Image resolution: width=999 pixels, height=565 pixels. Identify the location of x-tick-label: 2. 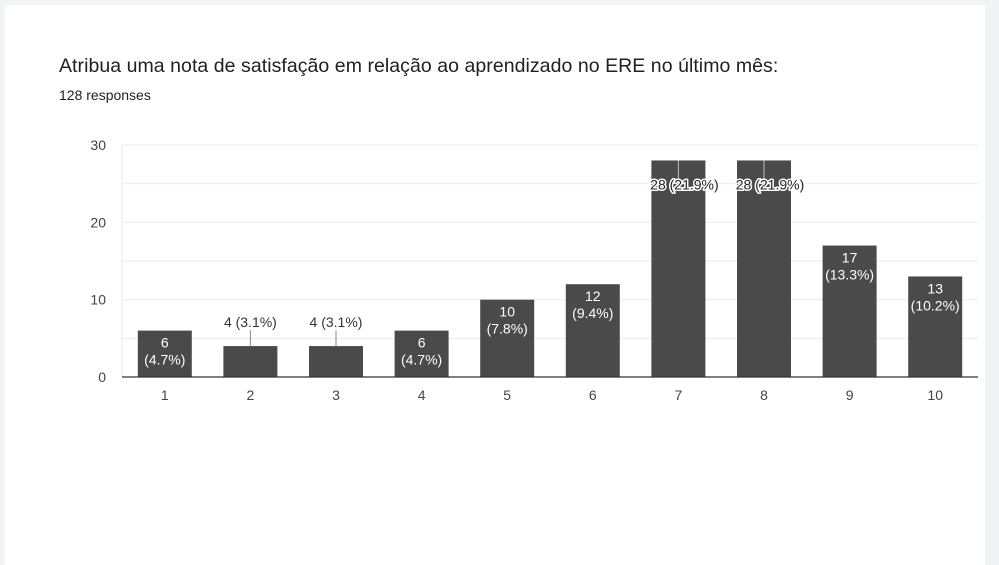
(251, 395).